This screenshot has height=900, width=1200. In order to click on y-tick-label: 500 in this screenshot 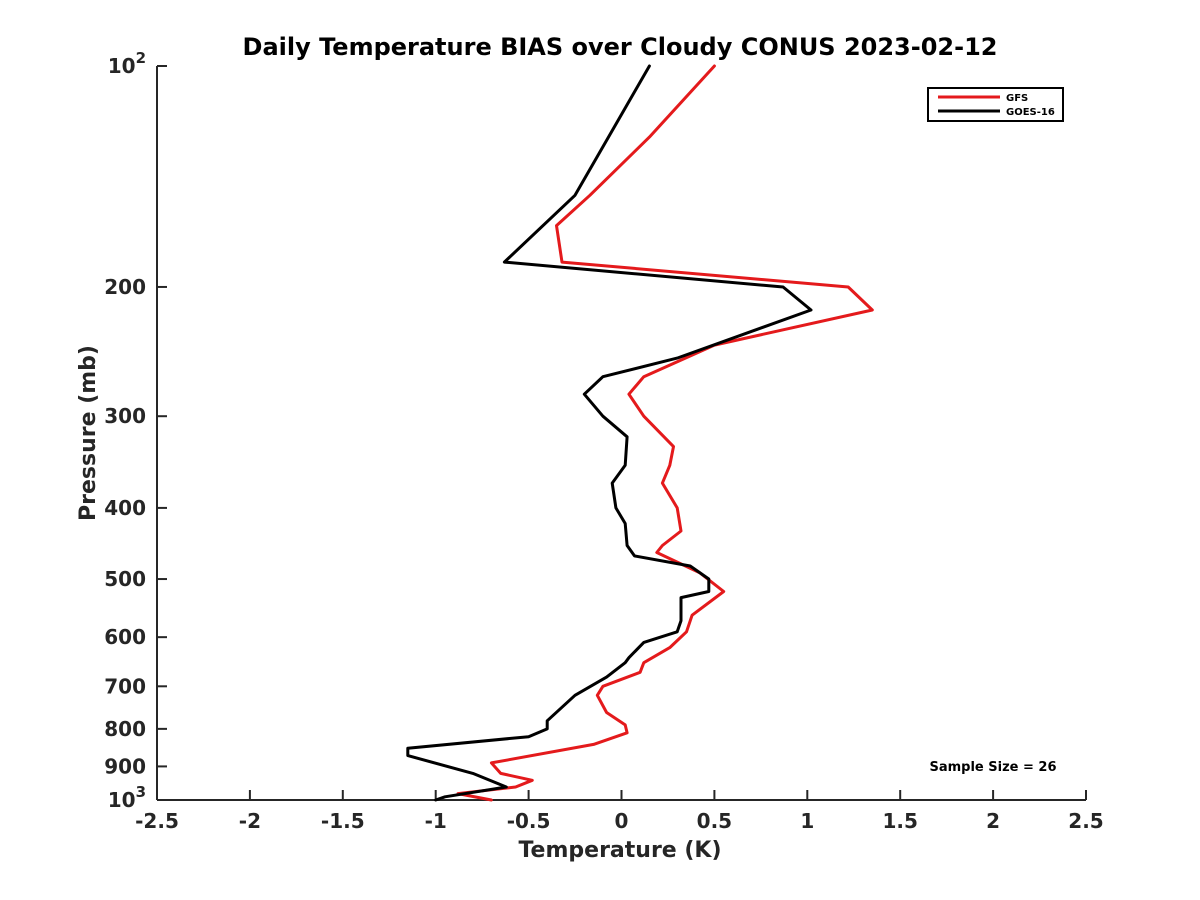, I will do `click(125, 579)`.